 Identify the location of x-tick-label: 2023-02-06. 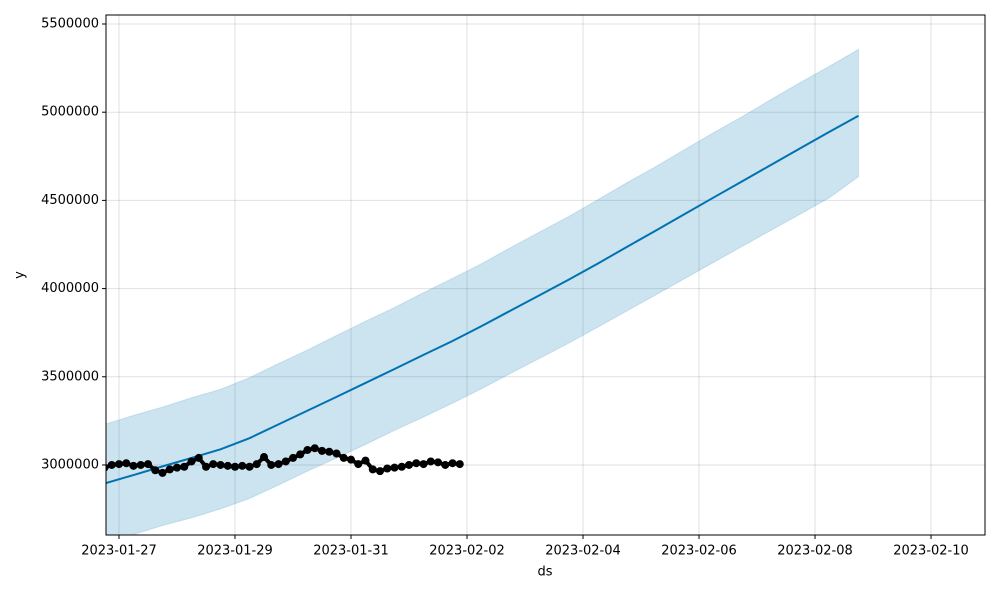
(699, 551).